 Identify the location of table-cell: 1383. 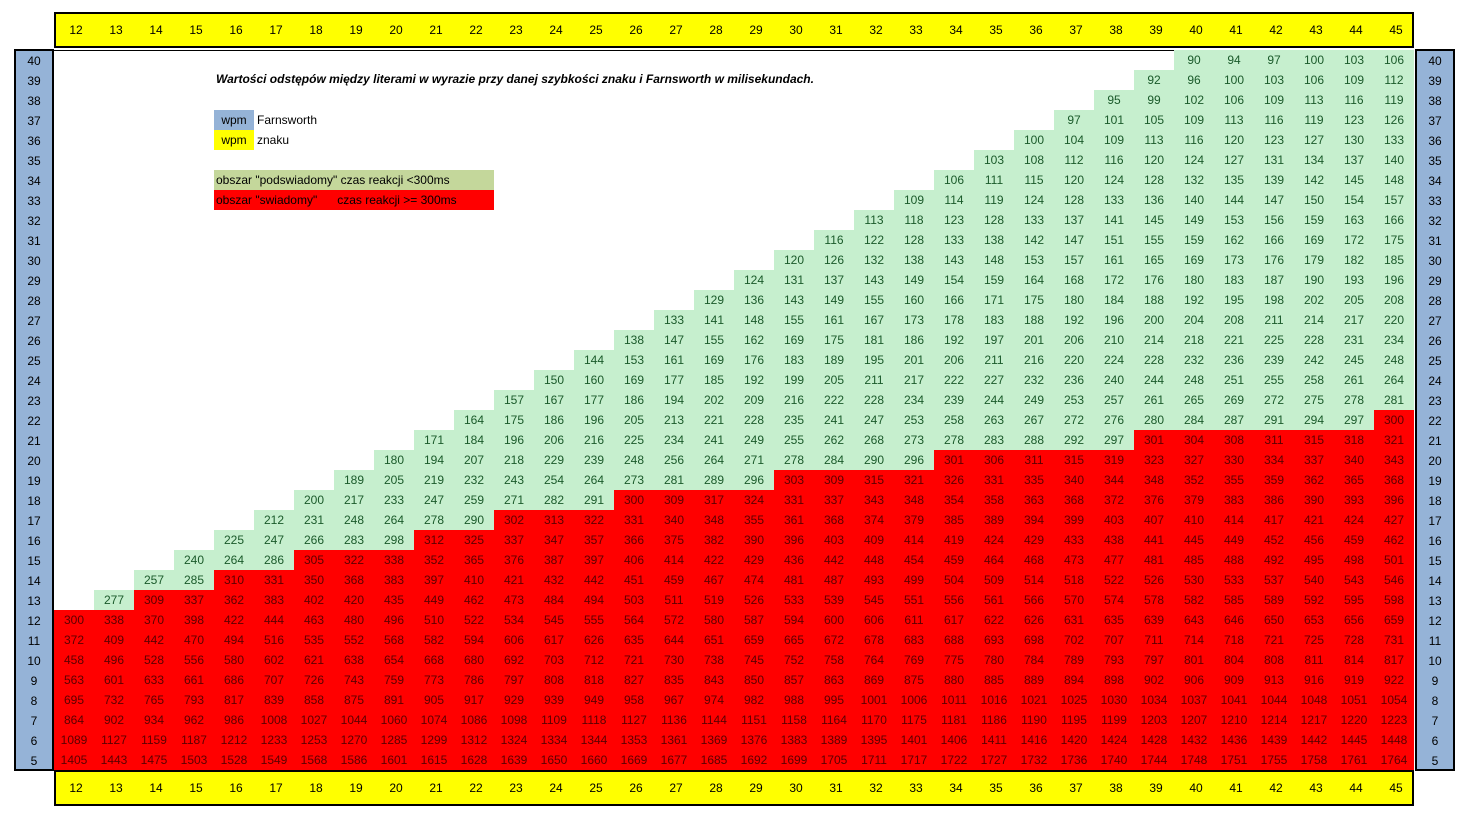
(794, 740).